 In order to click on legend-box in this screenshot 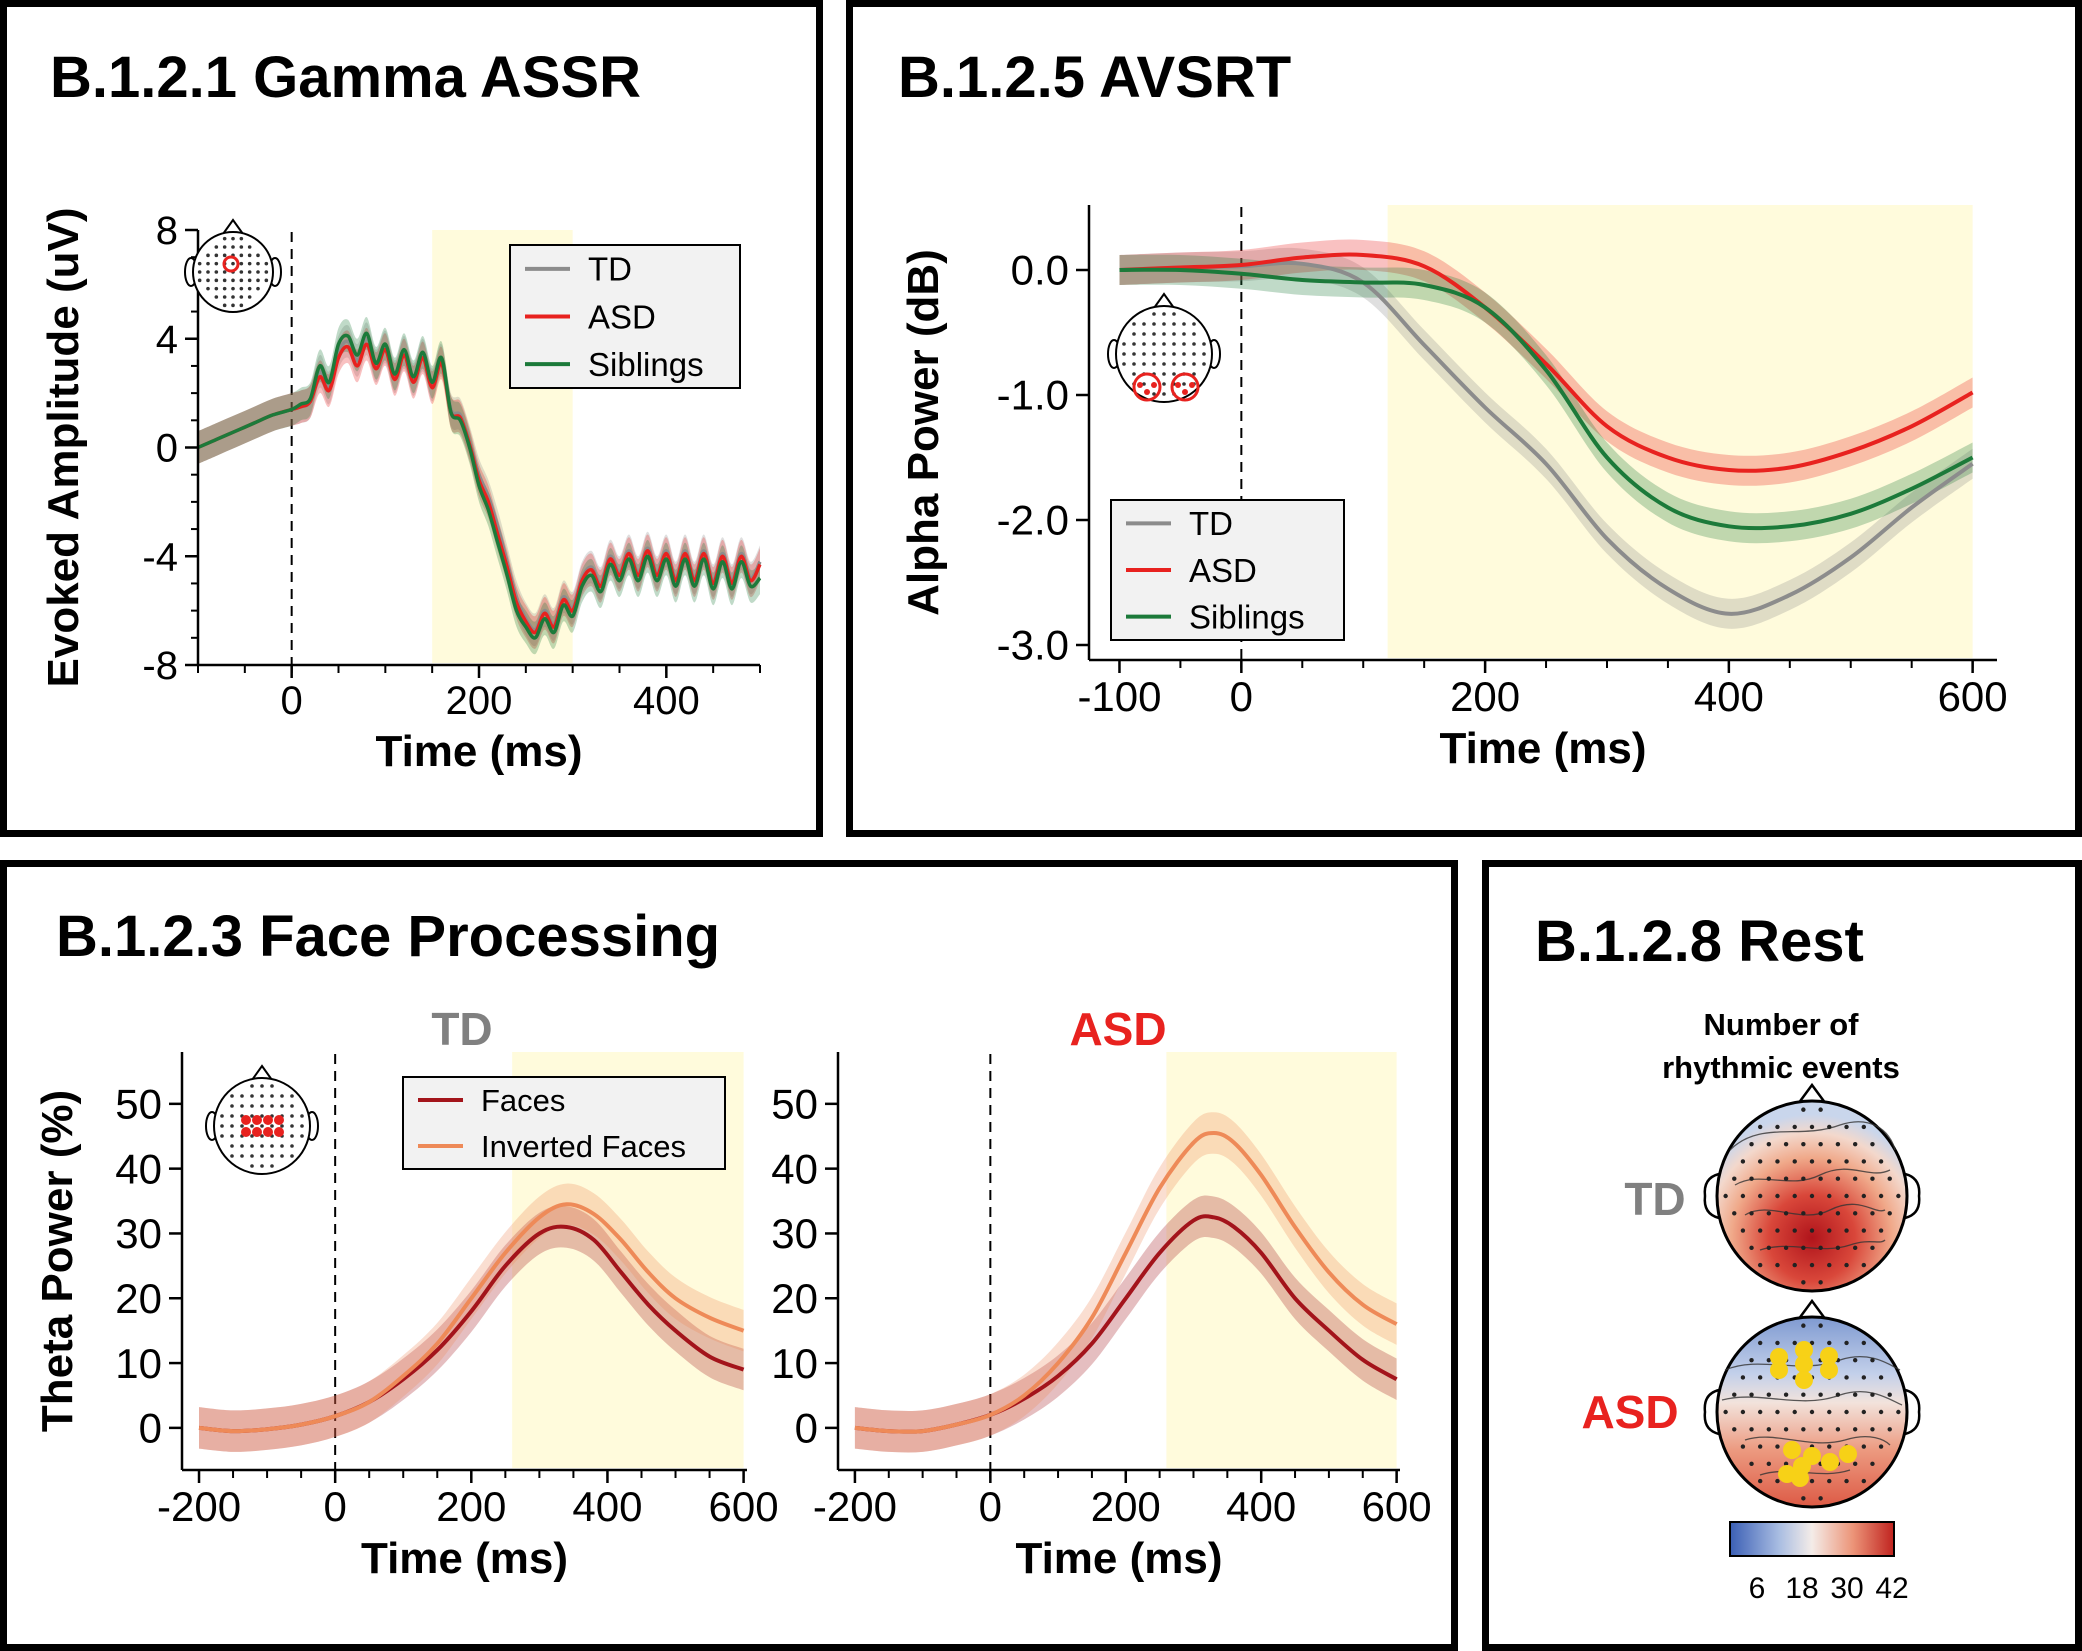, I will do `click(564, 1123)`.